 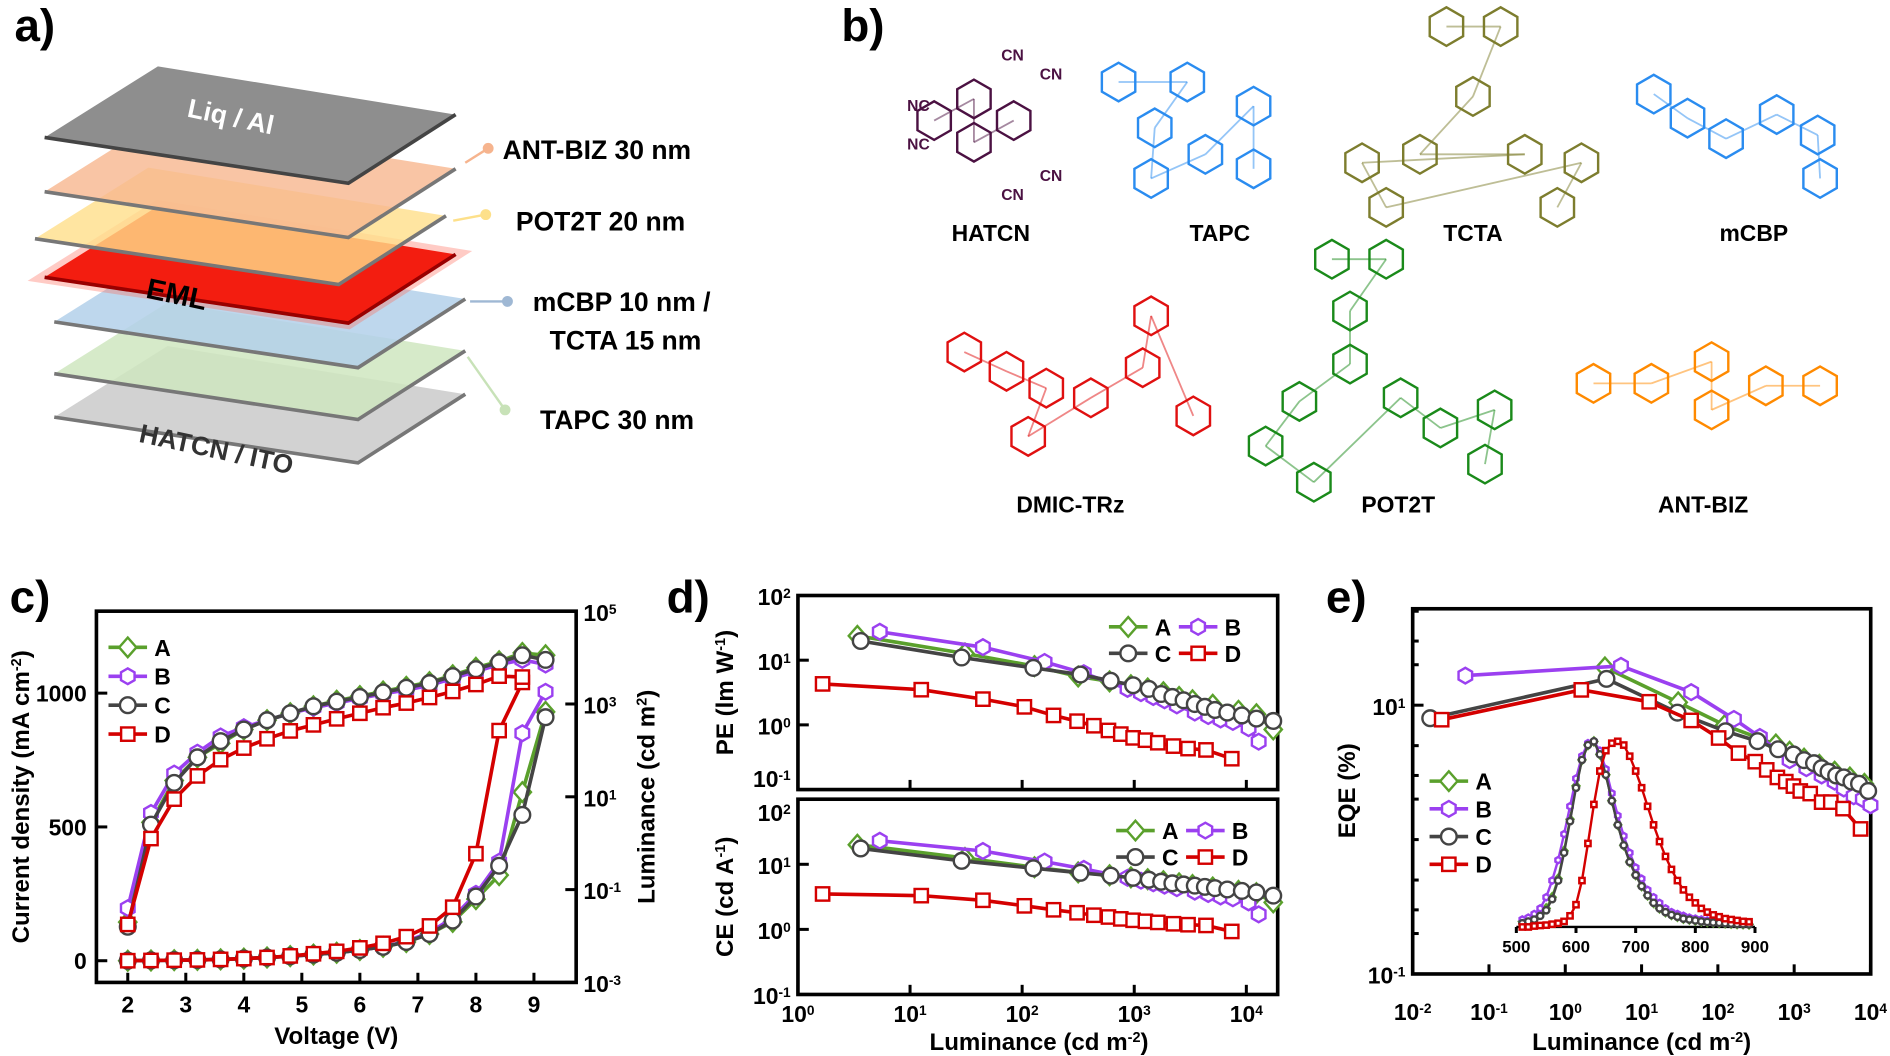 What do you see at coordinates (1170, 831) in the screenshot?
I see `legend-label: A` at bounding box center [1170, 831].